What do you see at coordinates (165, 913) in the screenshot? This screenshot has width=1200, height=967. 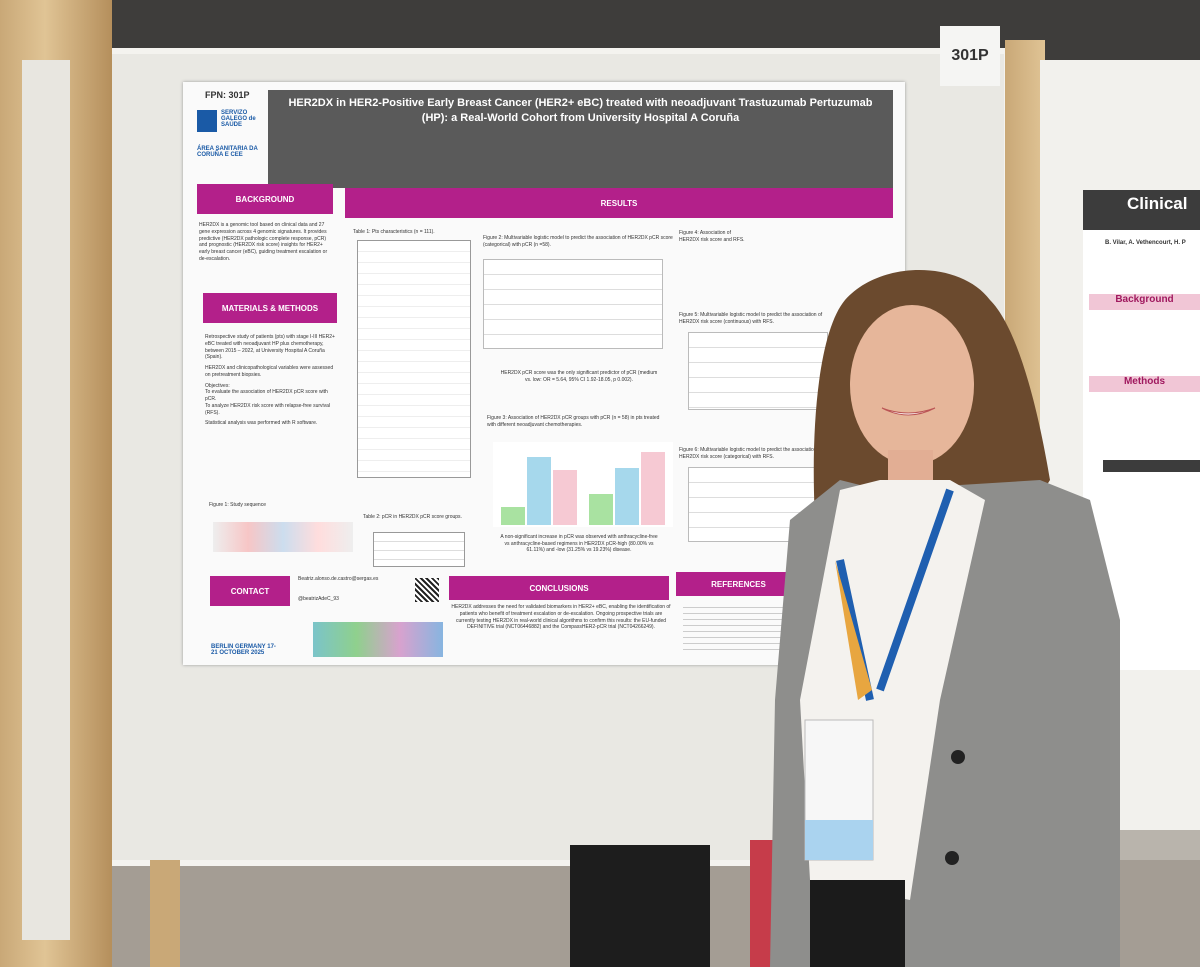 I see `wood-leg` at bounding box center [165, 913].